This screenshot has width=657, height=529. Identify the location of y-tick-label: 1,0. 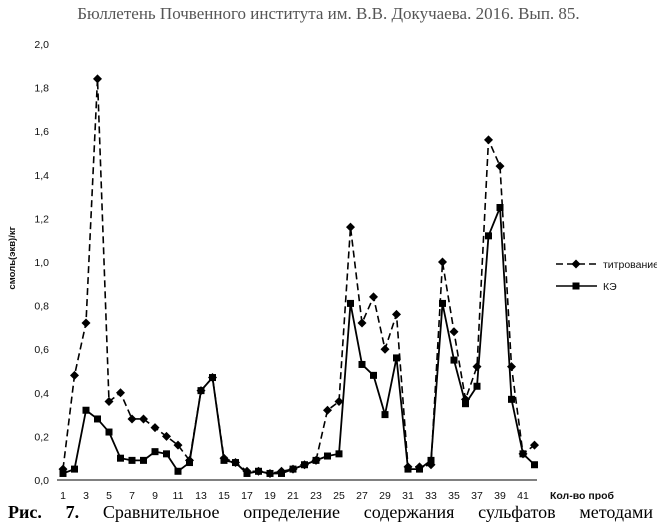
(41, 263).